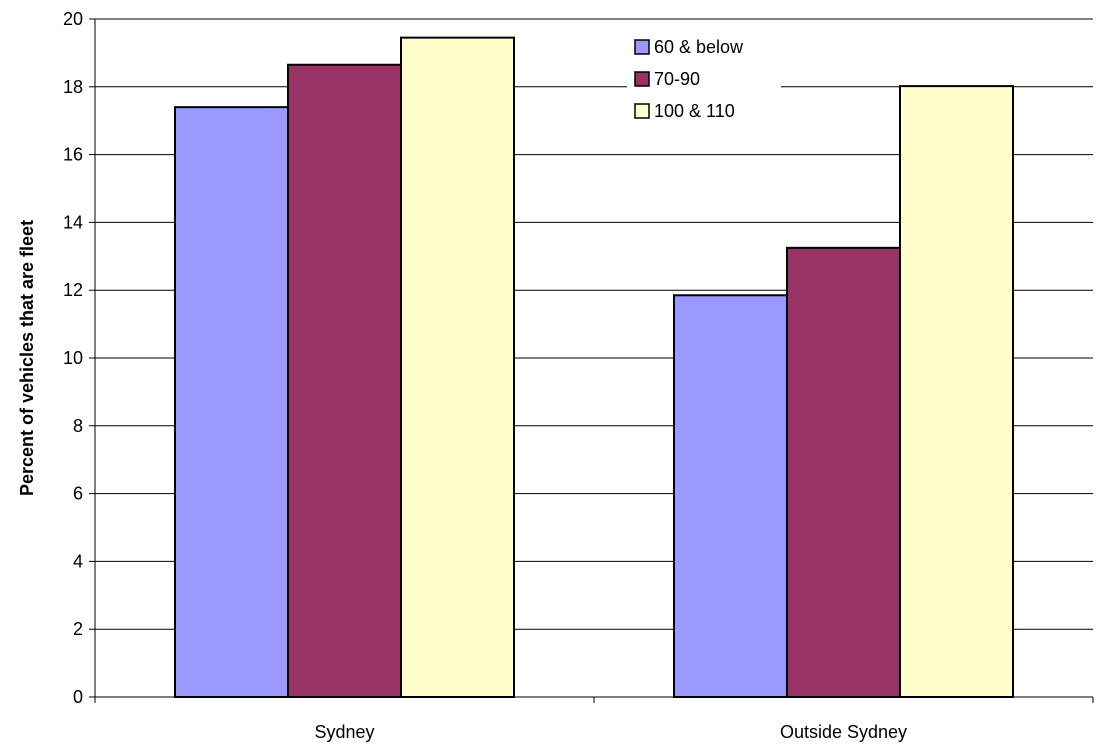 The height and width of the screenshot is (747, 1098). Describe the element at coordinates (677, 79) in the screenshot. I see `legend-label: 70-90` at that location.